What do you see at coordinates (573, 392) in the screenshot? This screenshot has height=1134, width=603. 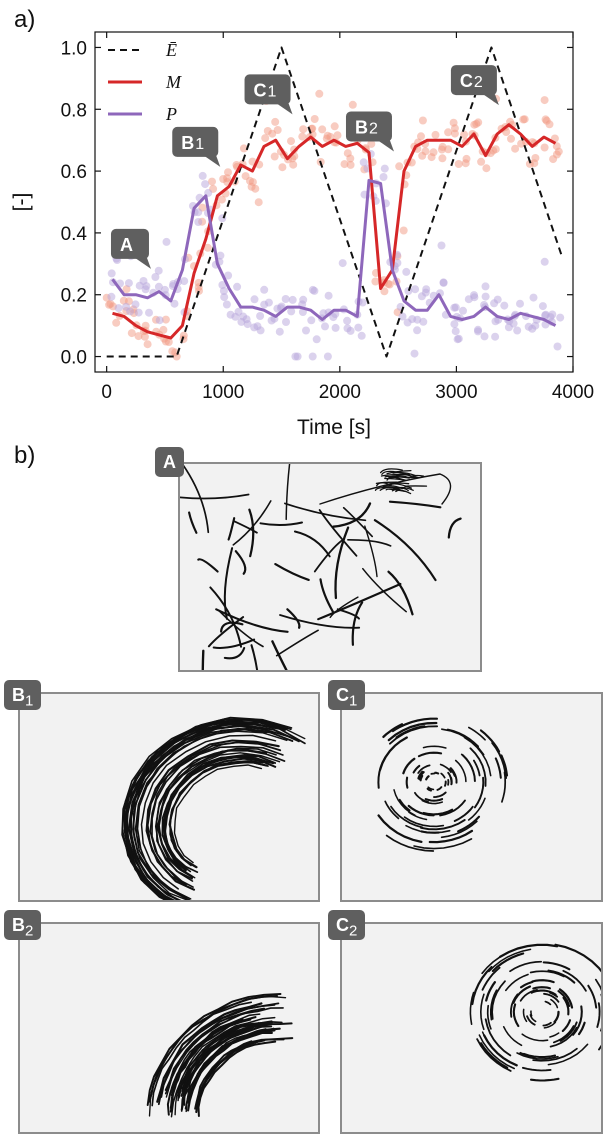 I see `x-tick-label: 4000` at bounding box center [573, 392].